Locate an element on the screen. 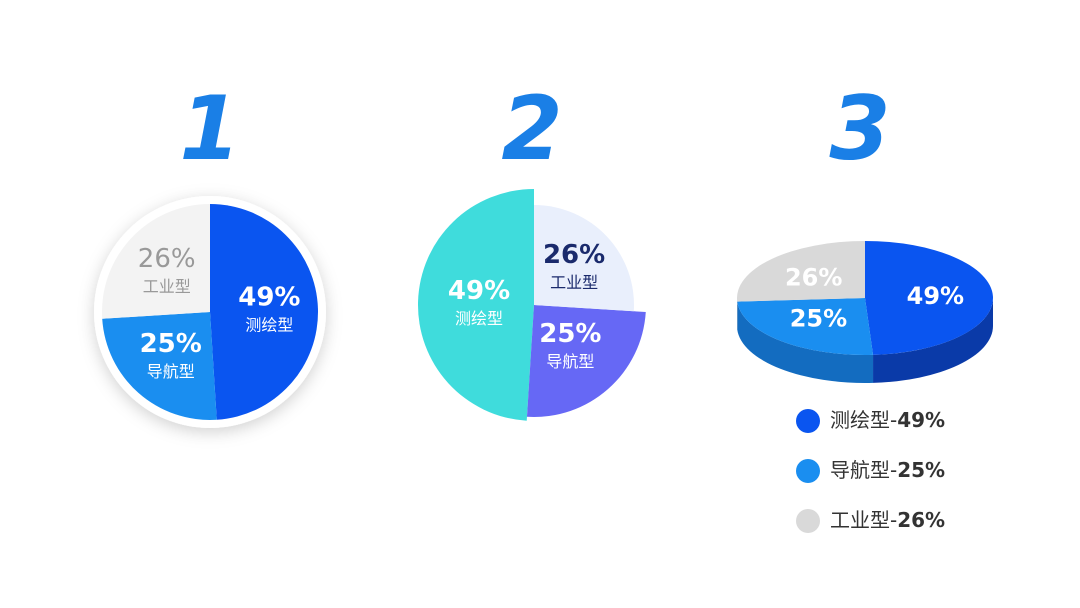  legend-value: 26% is located at coordinates (921, 520).